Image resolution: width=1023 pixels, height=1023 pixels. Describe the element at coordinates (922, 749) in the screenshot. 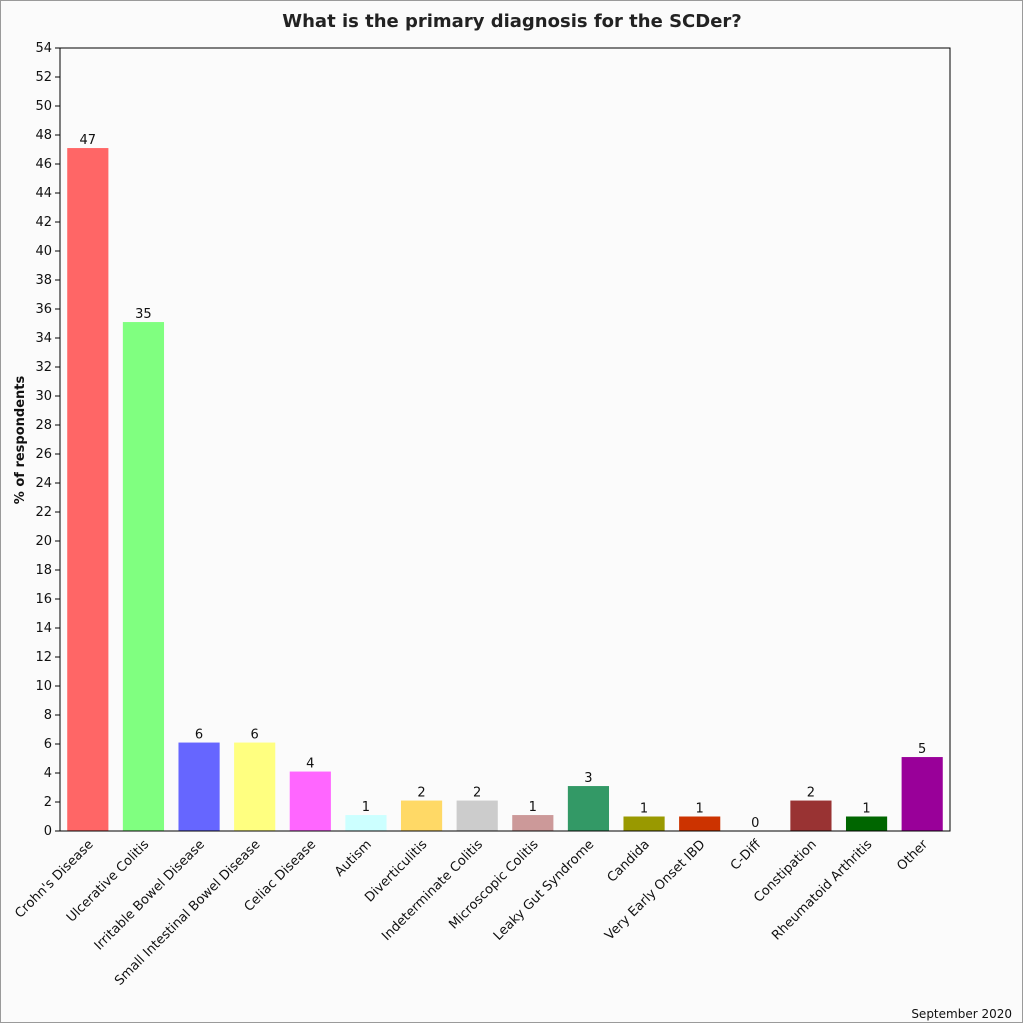

I see `bar-value-label: 5` at that location.